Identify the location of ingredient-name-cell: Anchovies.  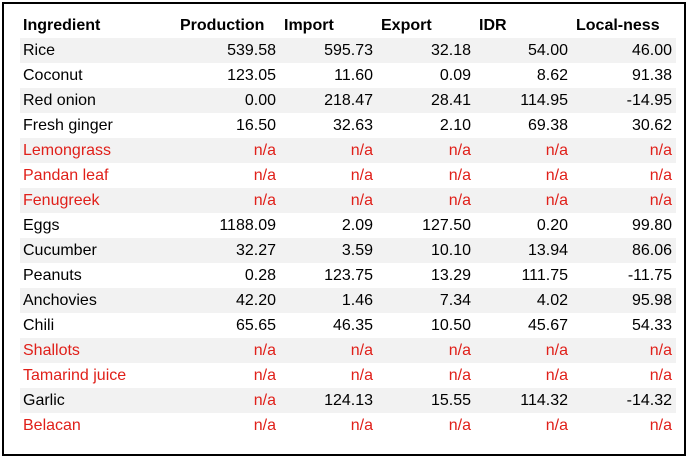
(100, 300).